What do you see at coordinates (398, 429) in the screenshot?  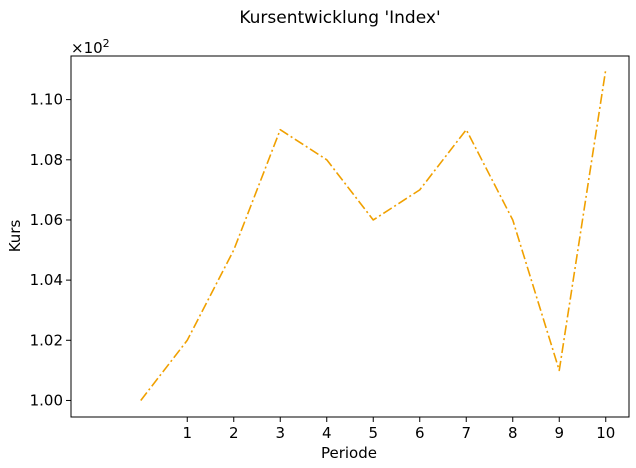 I see `x-axis-ticks: 1 2 3 4 5 6 7 8 9 10` at bounding box center [398, 429].